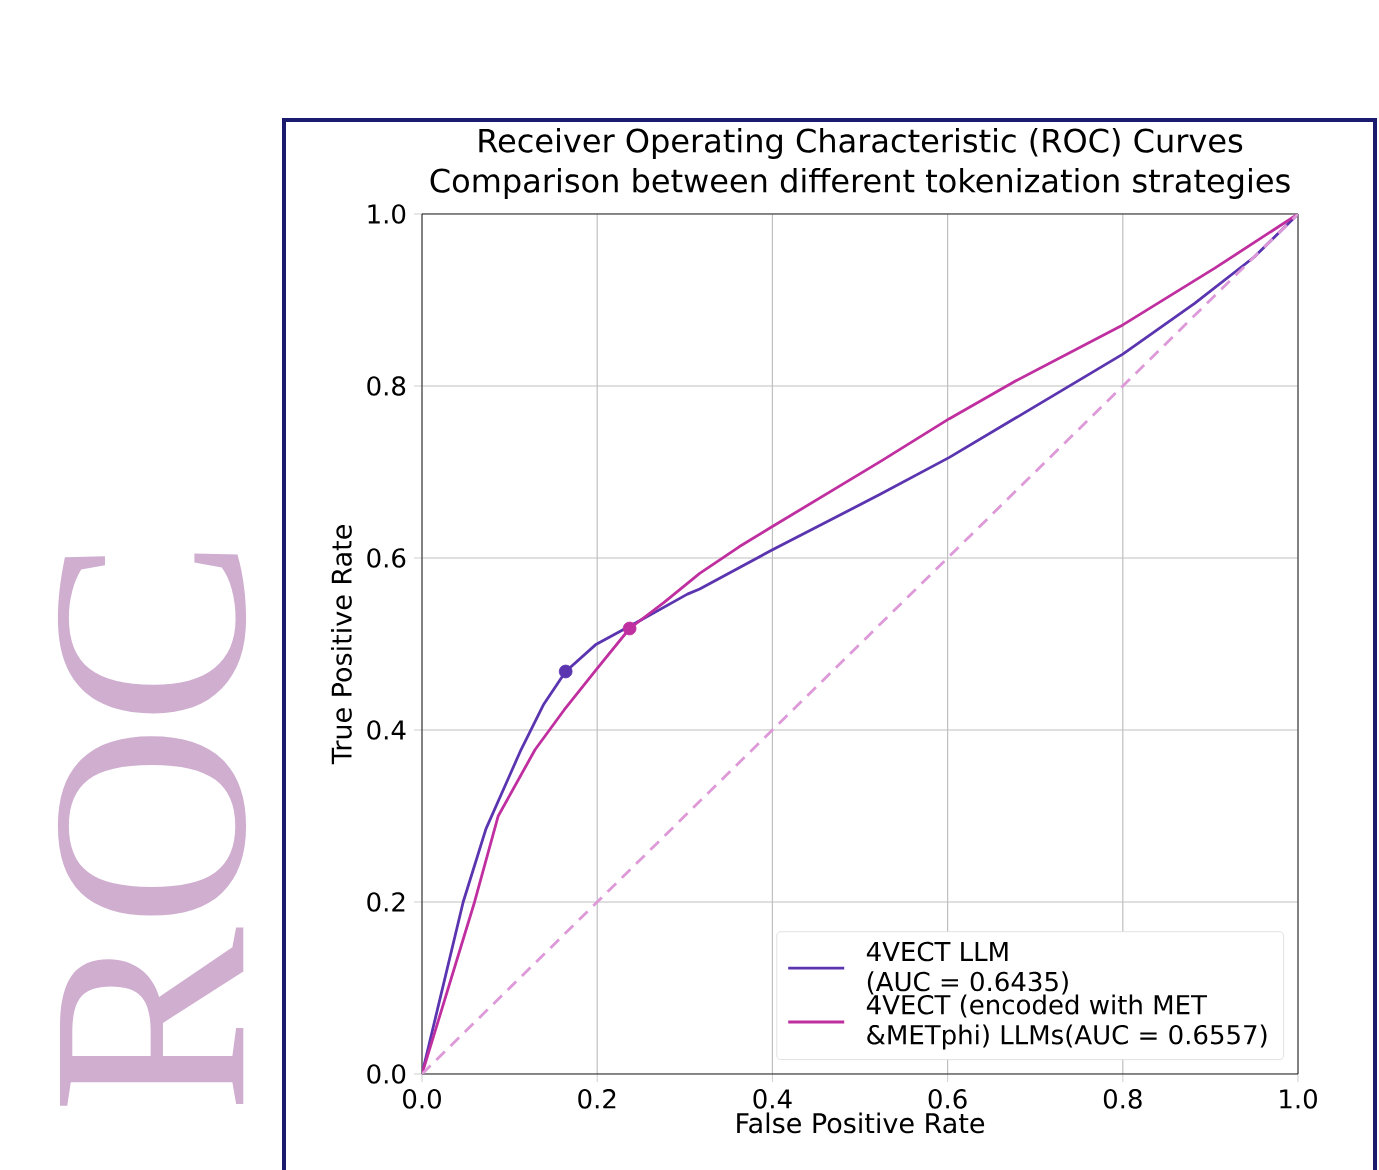 This screenshot has height=1170, width=1379. I want to click on x-tick-label: 0.6, so click(947, 1099).